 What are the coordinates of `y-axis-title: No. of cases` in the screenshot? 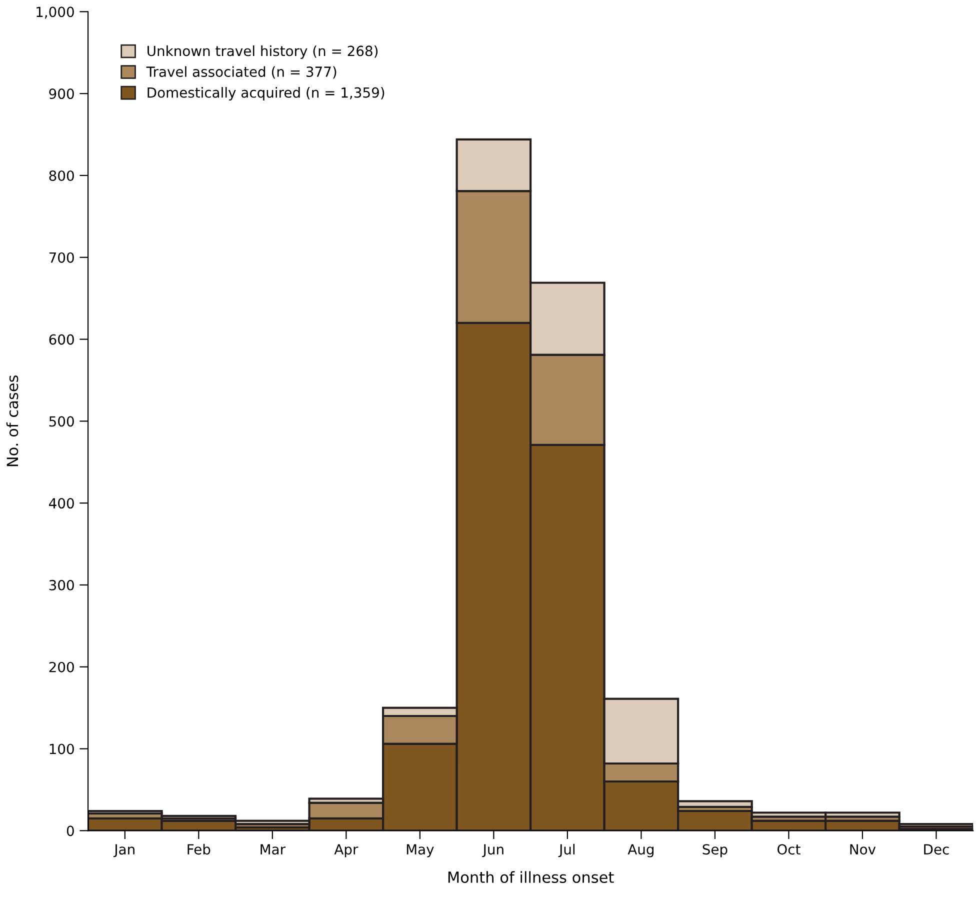 It's located at (12, 420).